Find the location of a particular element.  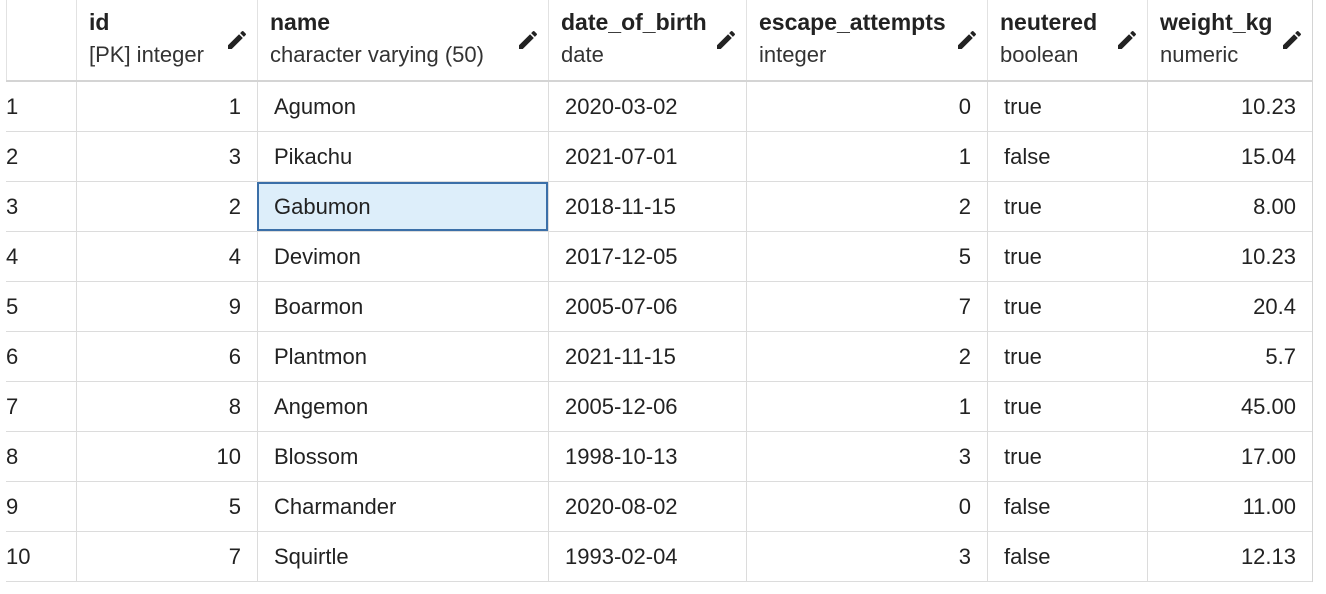

cell-name-selected: Gabumon is located at coordinates (402, 206).